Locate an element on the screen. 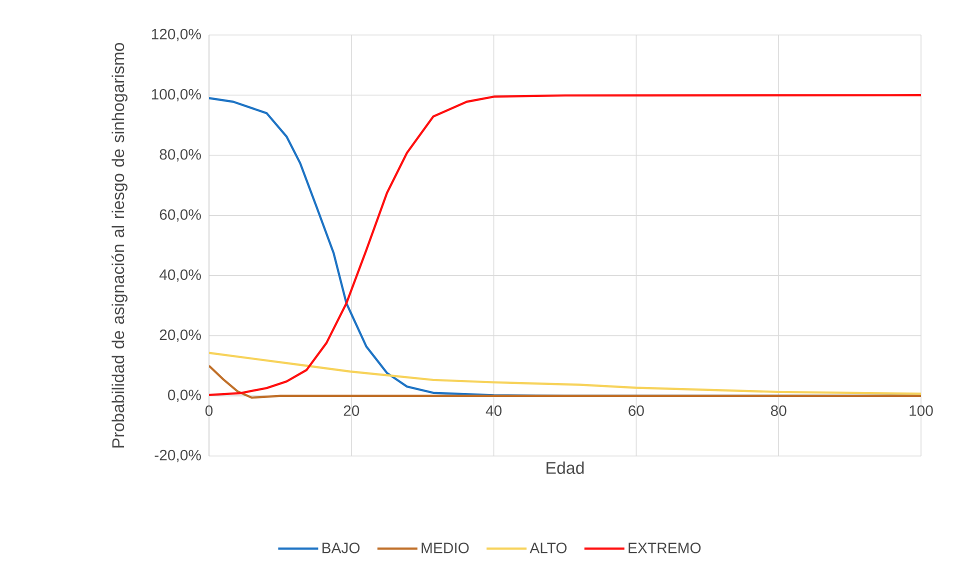 The image size is (954, 584). x-tick-label: 40 is located at coordinates (494, 410).